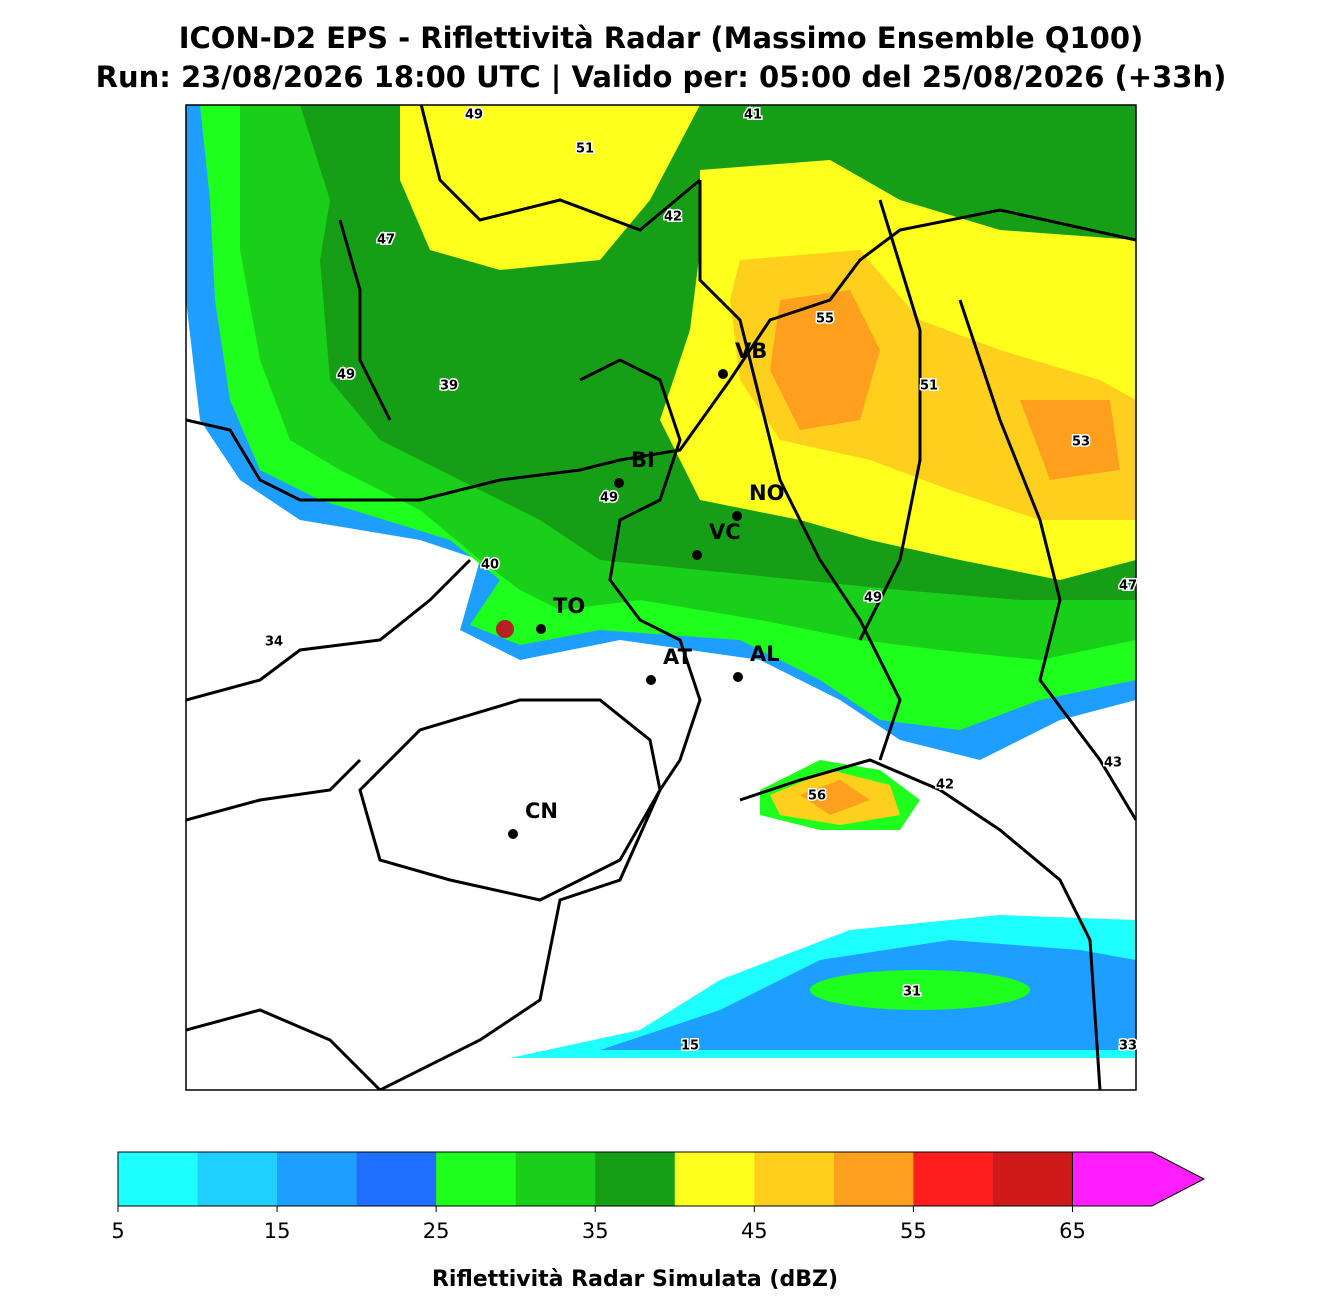  Describe the element at coordinates (436, 1231) in the screenshot. I see `colorbar-tick-label: 25` at that location.